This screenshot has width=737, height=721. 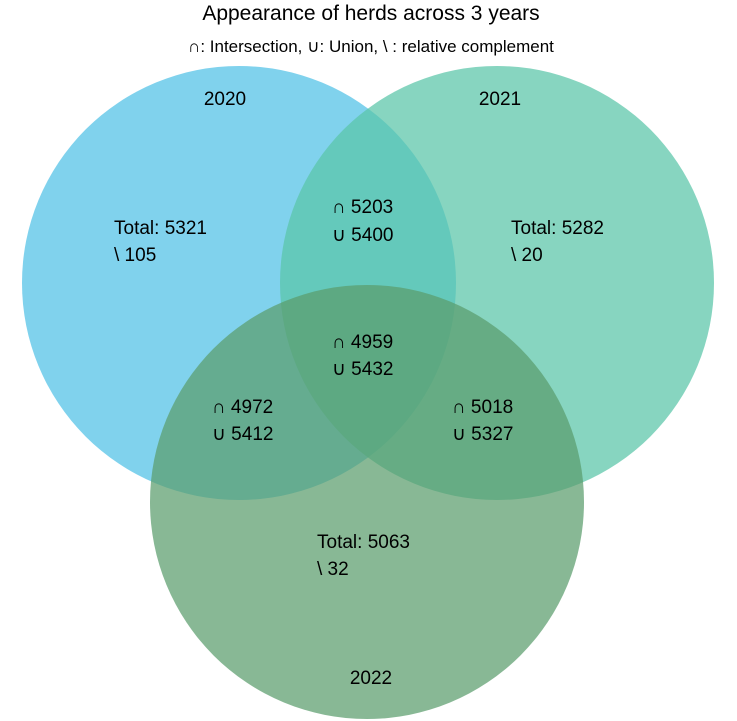 I want to click on intersection-2021-2022: ∩ 5018, so click(x=482, y=407).